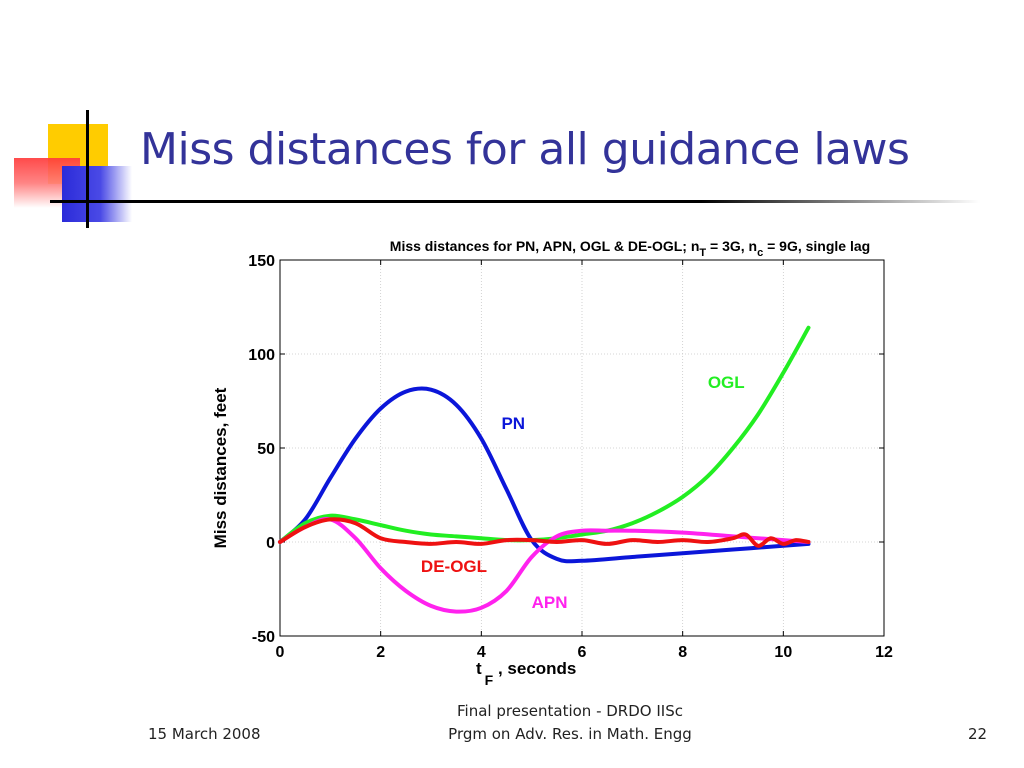 The height and width of the screenshot is (768, 1024). I want to click on x-axis-label: tF , seconds, so click(526, 673).